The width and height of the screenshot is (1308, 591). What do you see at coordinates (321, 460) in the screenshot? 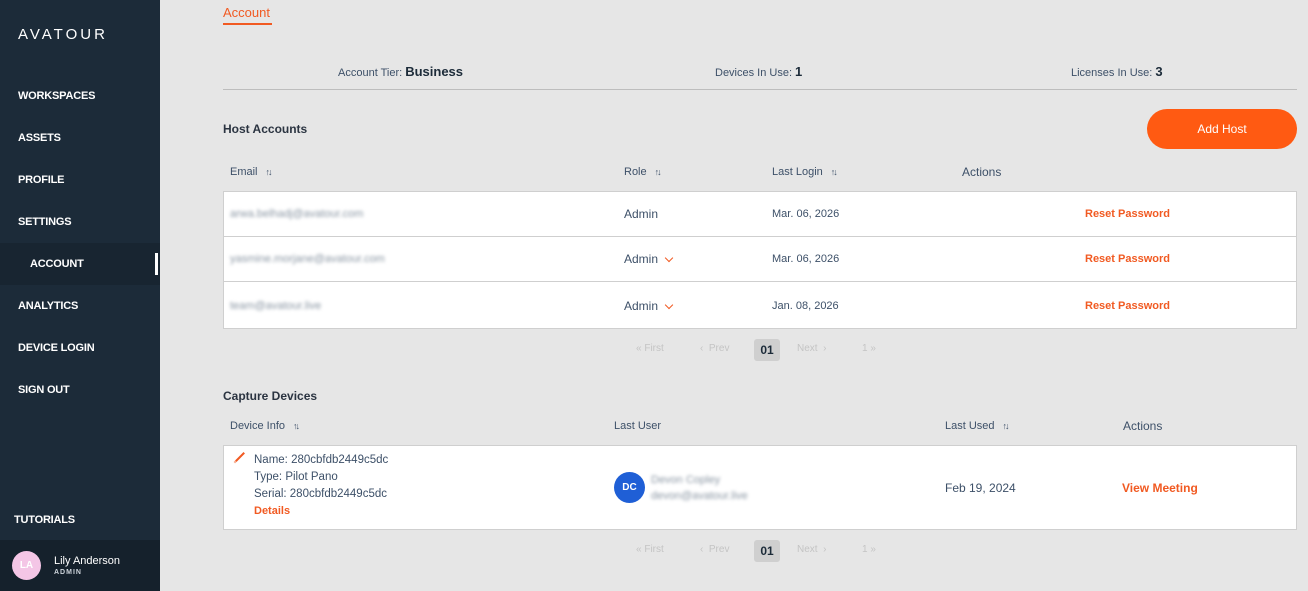
I see `device-name: Name: 280cbfdb2449c5dc` at bounding box center [321, 460].